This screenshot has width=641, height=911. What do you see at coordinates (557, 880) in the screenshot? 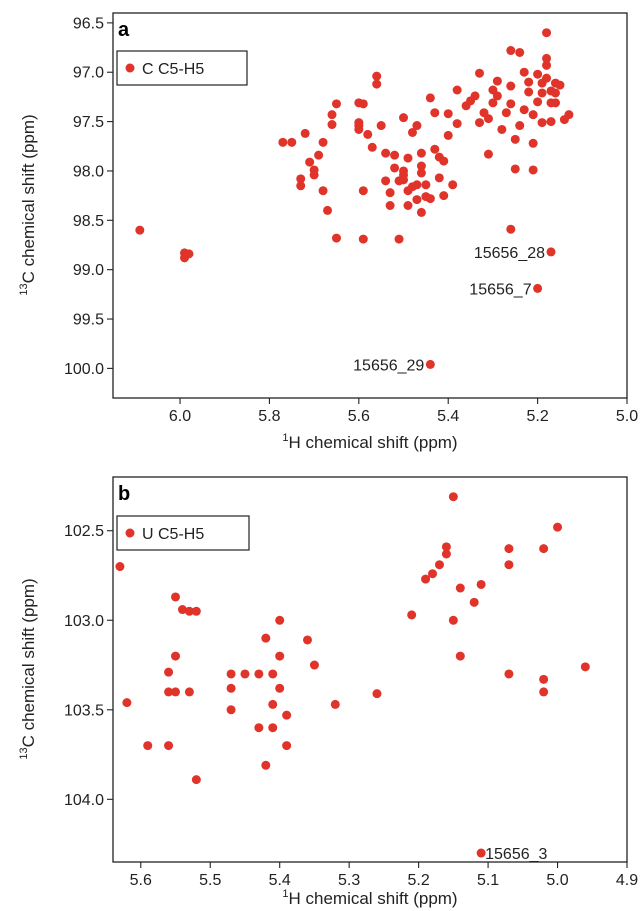
I see `x-tick-label: 5.0` at bounding box center [557, 880].